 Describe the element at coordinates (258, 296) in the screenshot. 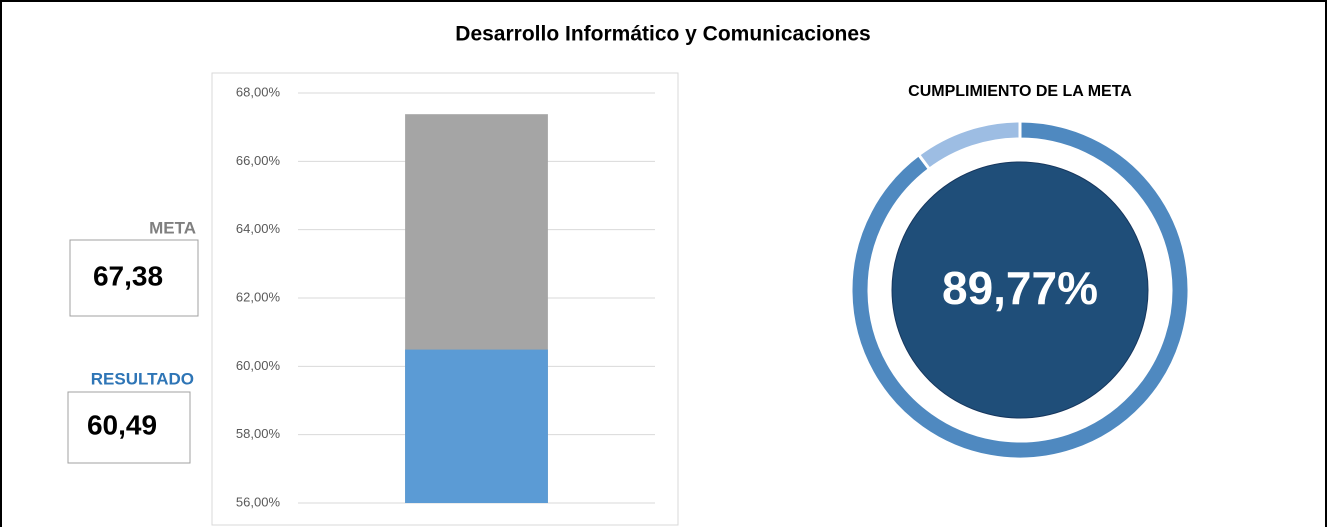

I see `y-tick-label: 62,00%` at that location.